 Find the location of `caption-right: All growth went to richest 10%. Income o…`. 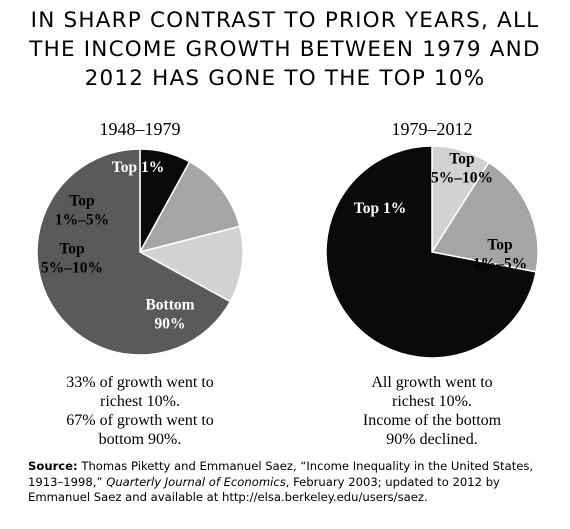

caption-right: All growth went to richest 10%. Income o… is located at coordinates (432, 411).